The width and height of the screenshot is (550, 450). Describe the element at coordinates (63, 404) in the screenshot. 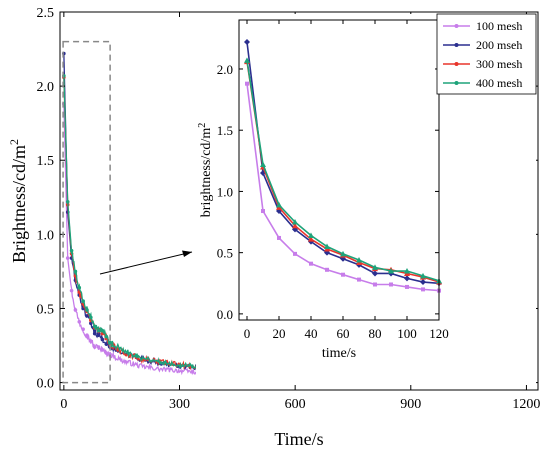

I see `main-x-tick-label: 0` at that location.